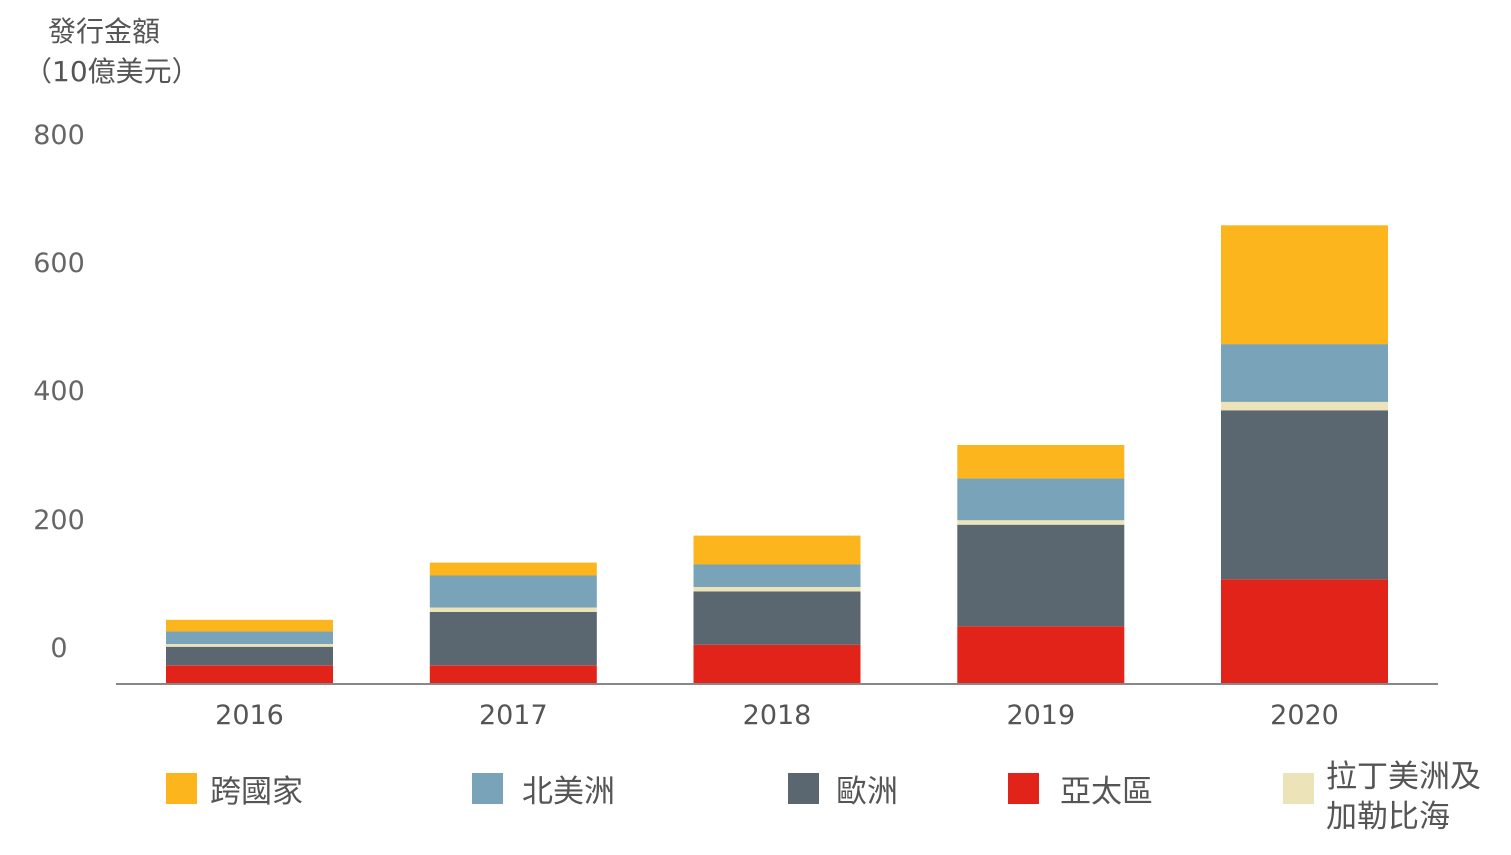 This screenshot has height=855, width=1511. I want to click on y-axis-ticks: 800 600 400 200 0, so click(59, 392).